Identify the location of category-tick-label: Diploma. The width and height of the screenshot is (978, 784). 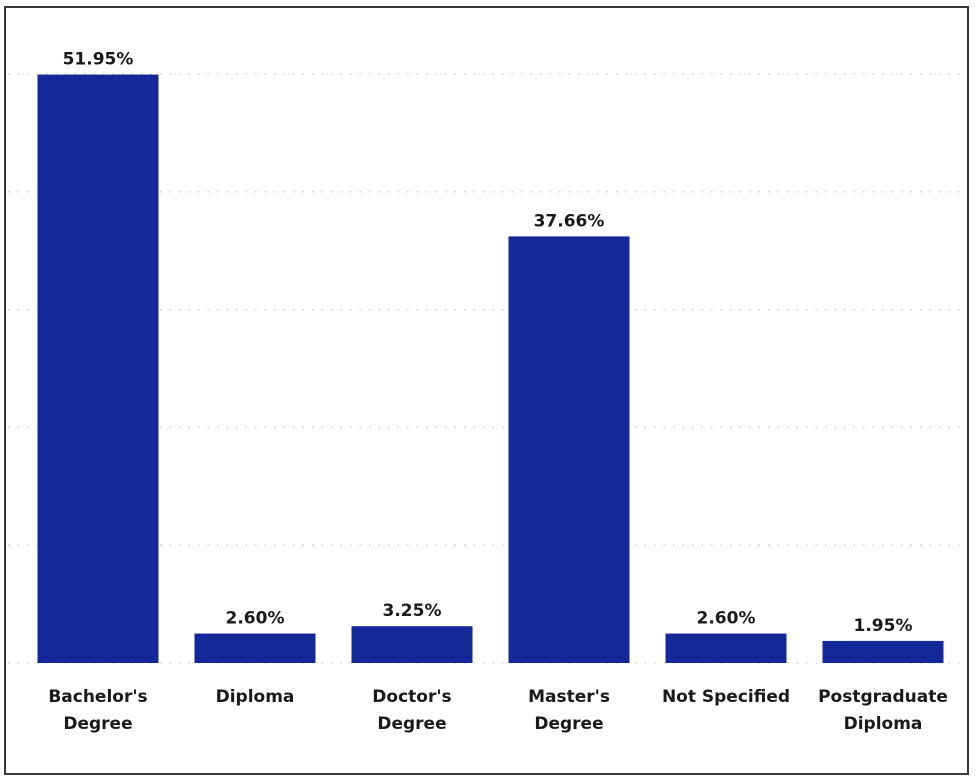
(255, 697).